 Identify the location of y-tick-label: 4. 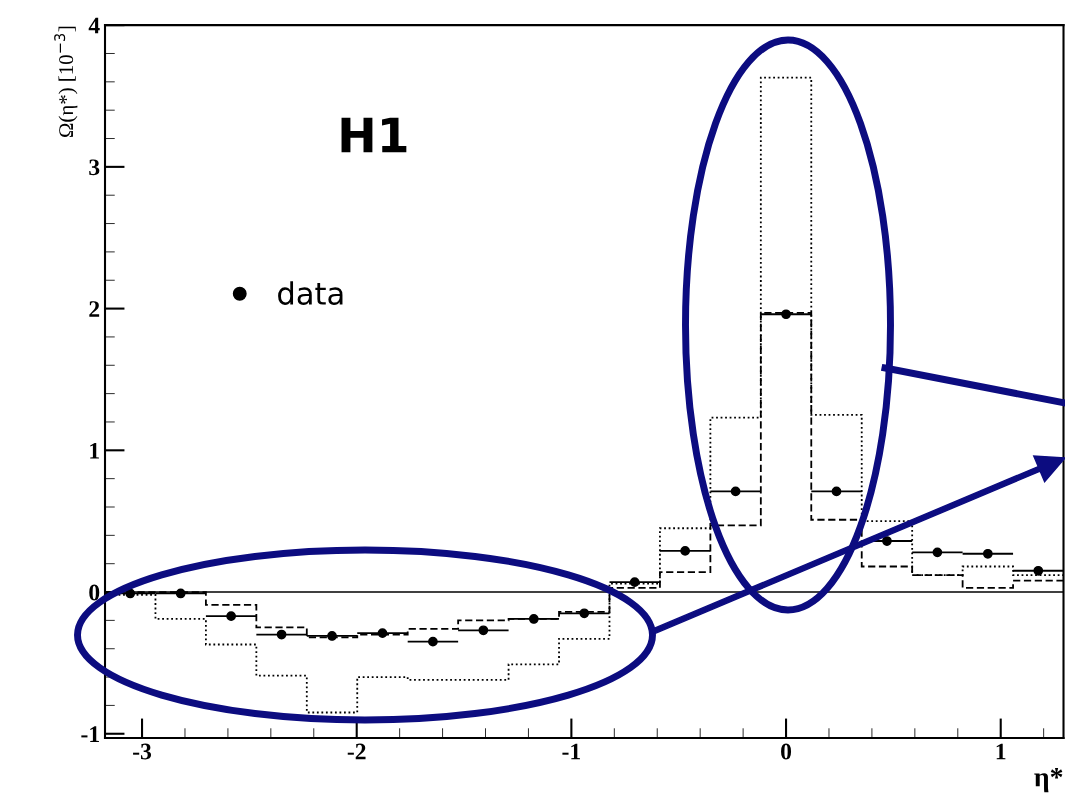
(94, 25).